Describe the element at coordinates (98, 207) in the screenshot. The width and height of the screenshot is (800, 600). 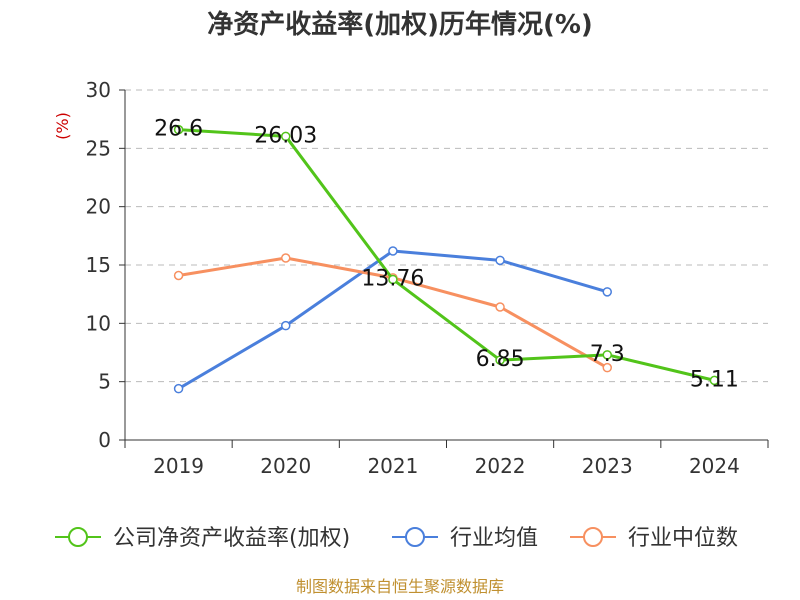
I see `y-tick-label: 20` at that location.